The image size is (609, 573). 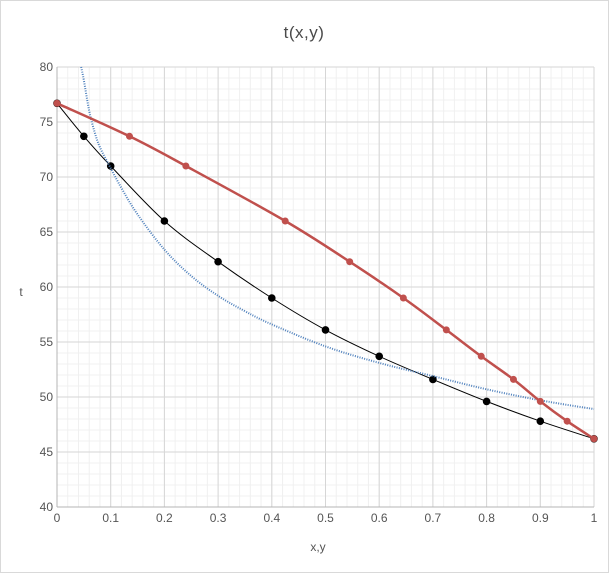 What do you see at coordinates (47, 452) in the screenshot?
I see `y-tick-label: 45` at bounding box center [47, 452].